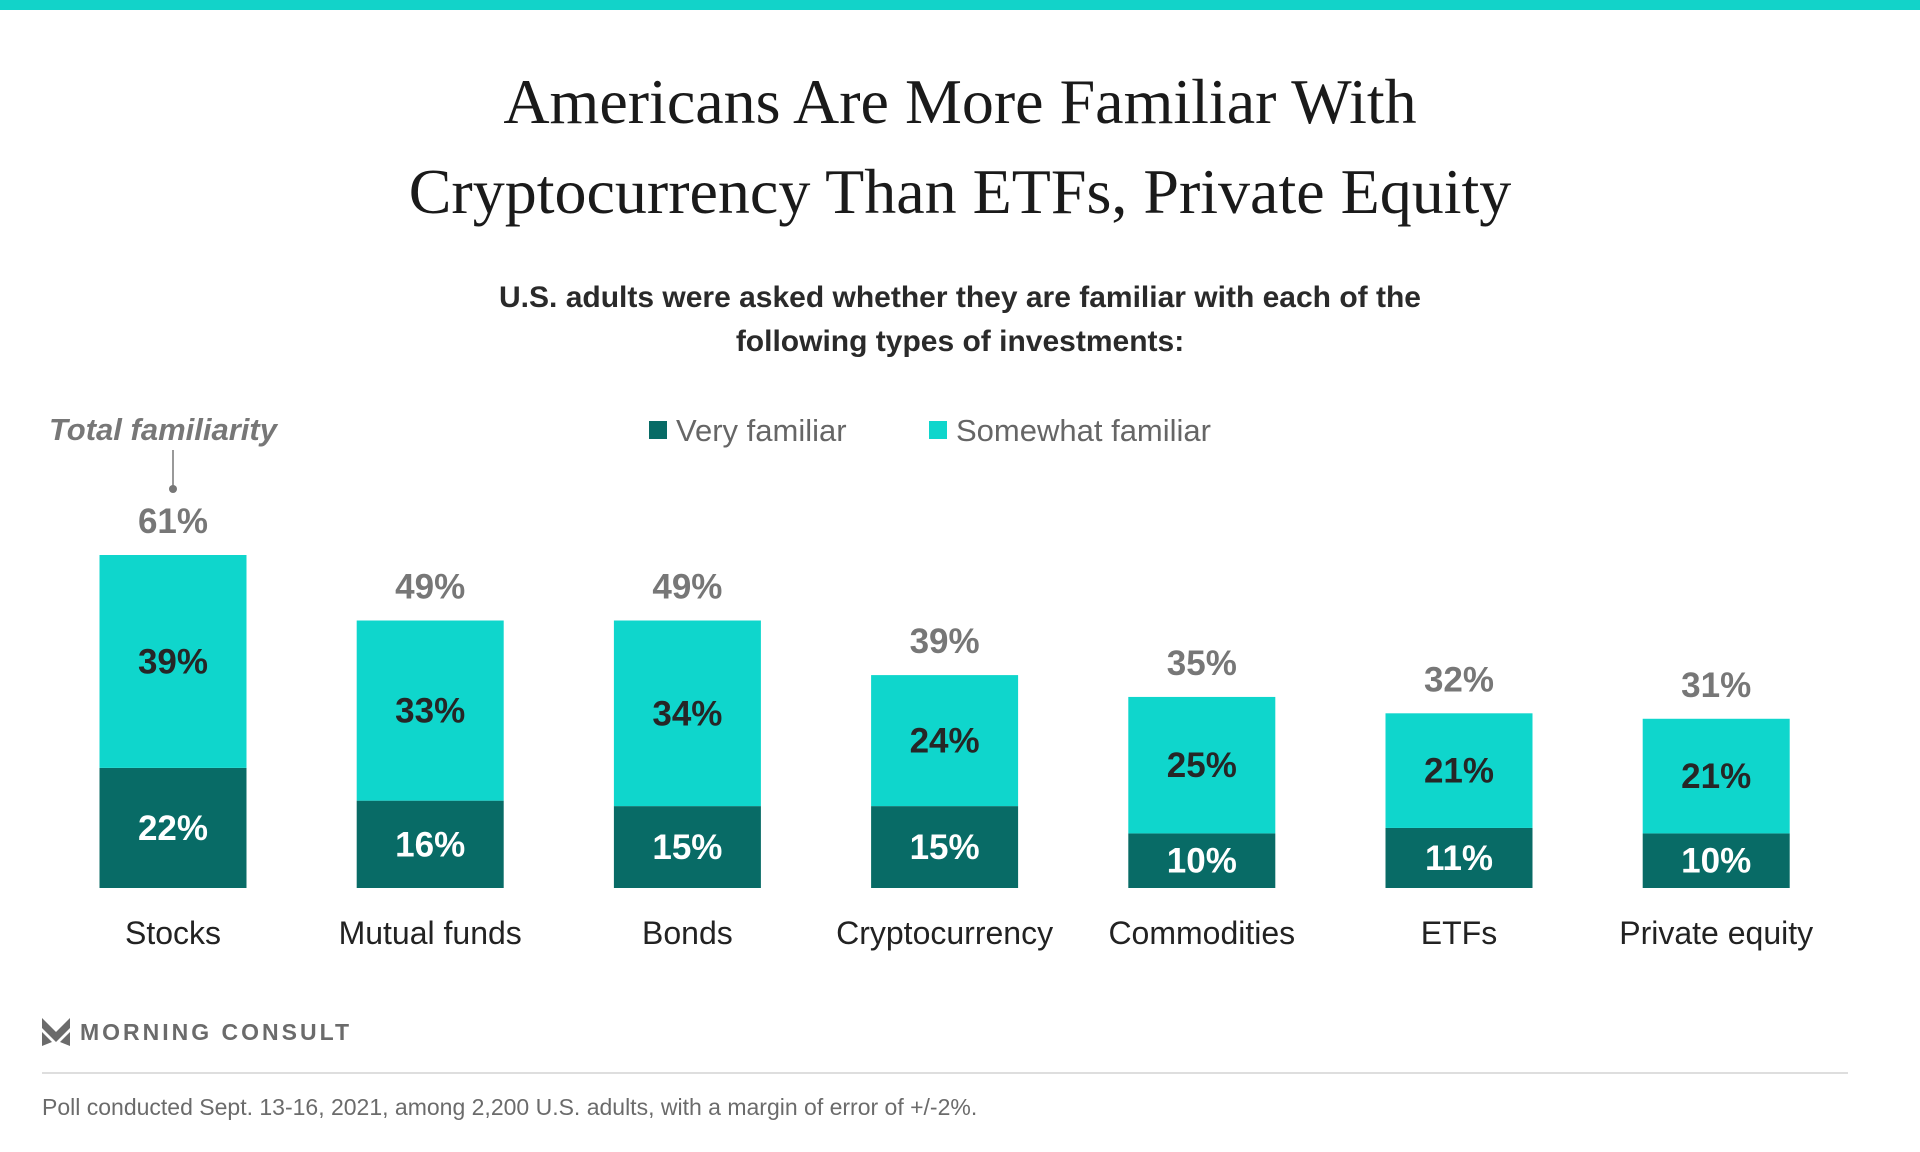 The height and width of the screenshot is (1152, 1920). I want to click on data-label-somewhat: 39%, so click(173, 661).